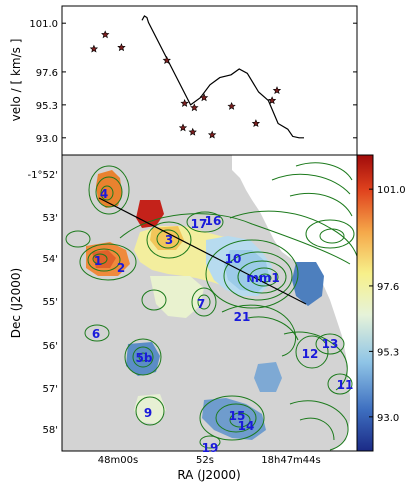 This screenshot has width=415, height=487. Describe the element at coordinates (365, 303) in the screenshot. I see `colorbar-gradient` at that location.